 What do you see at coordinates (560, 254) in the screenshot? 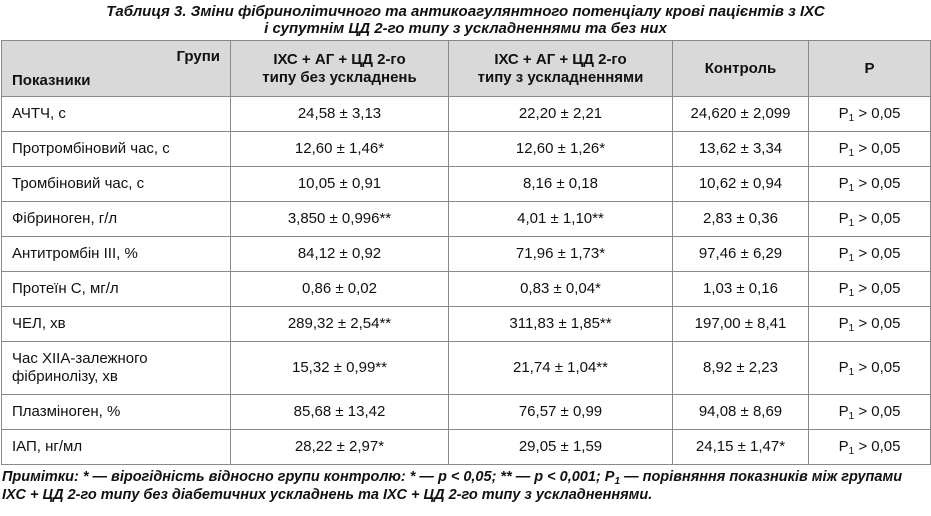
I see `value-cell: 71,96 ± 1,73*` at bounding box center [560, 254].